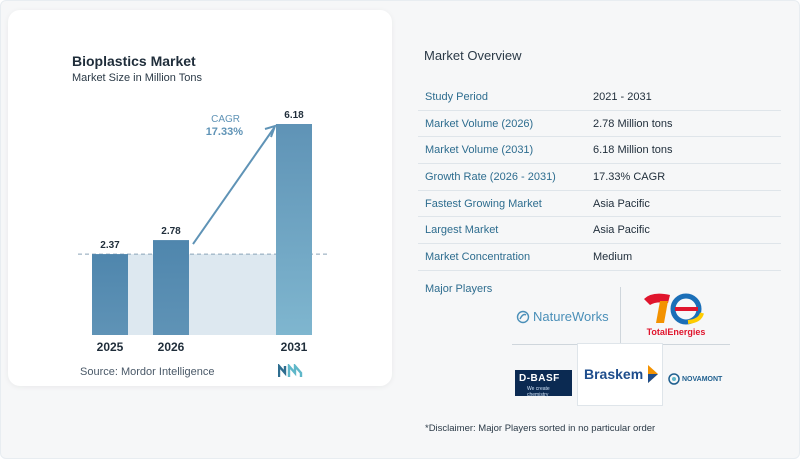 The height and width of the screenshot is (459, 800). I want to click on overview-row-value: 2.78 Million tons, so click(633, 123).